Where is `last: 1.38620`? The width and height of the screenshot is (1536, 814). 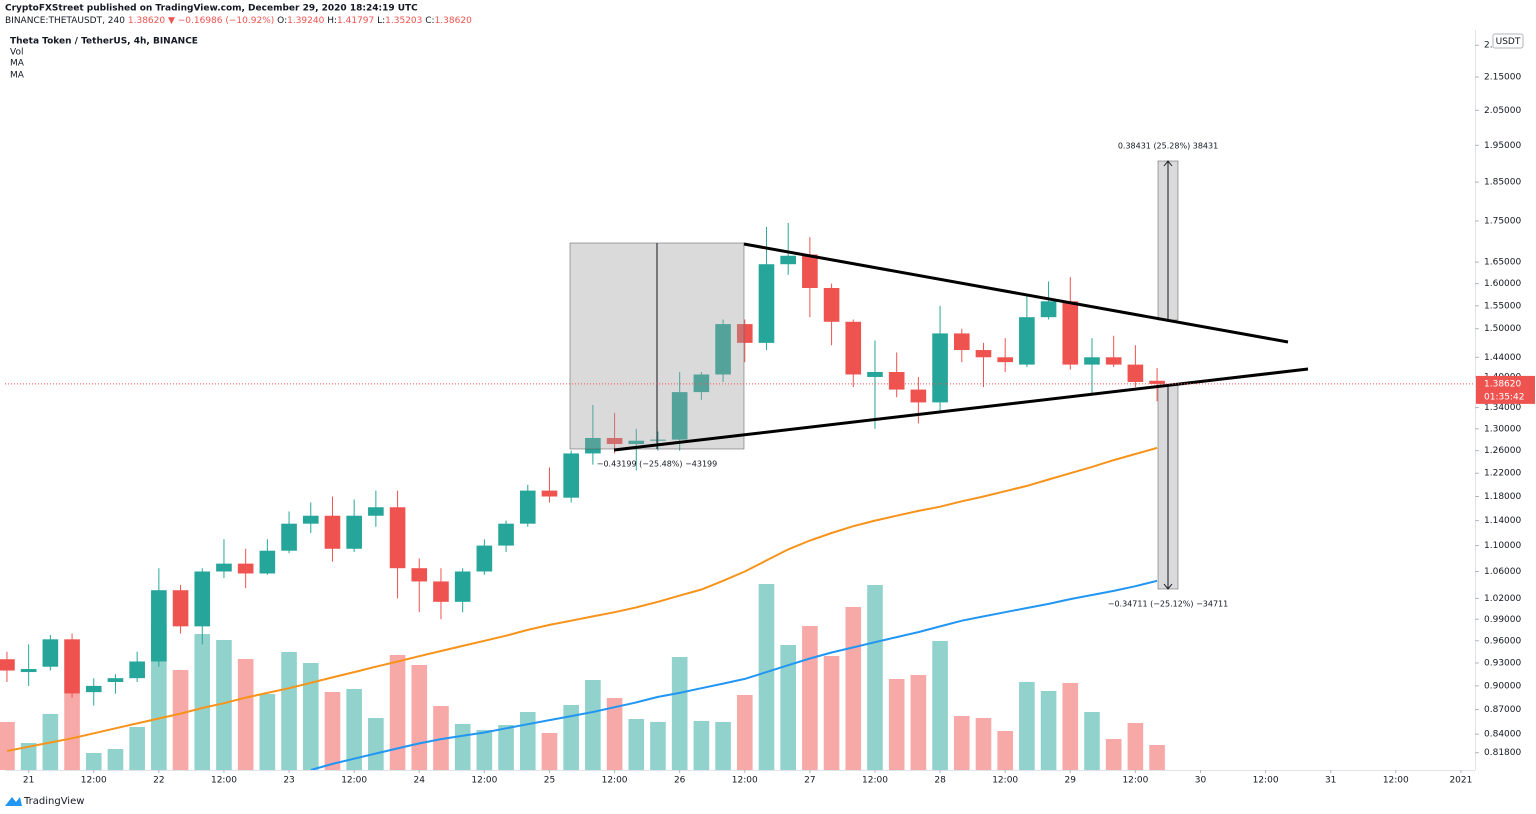
last: 1.38620 is located at coordinates (146, 21).